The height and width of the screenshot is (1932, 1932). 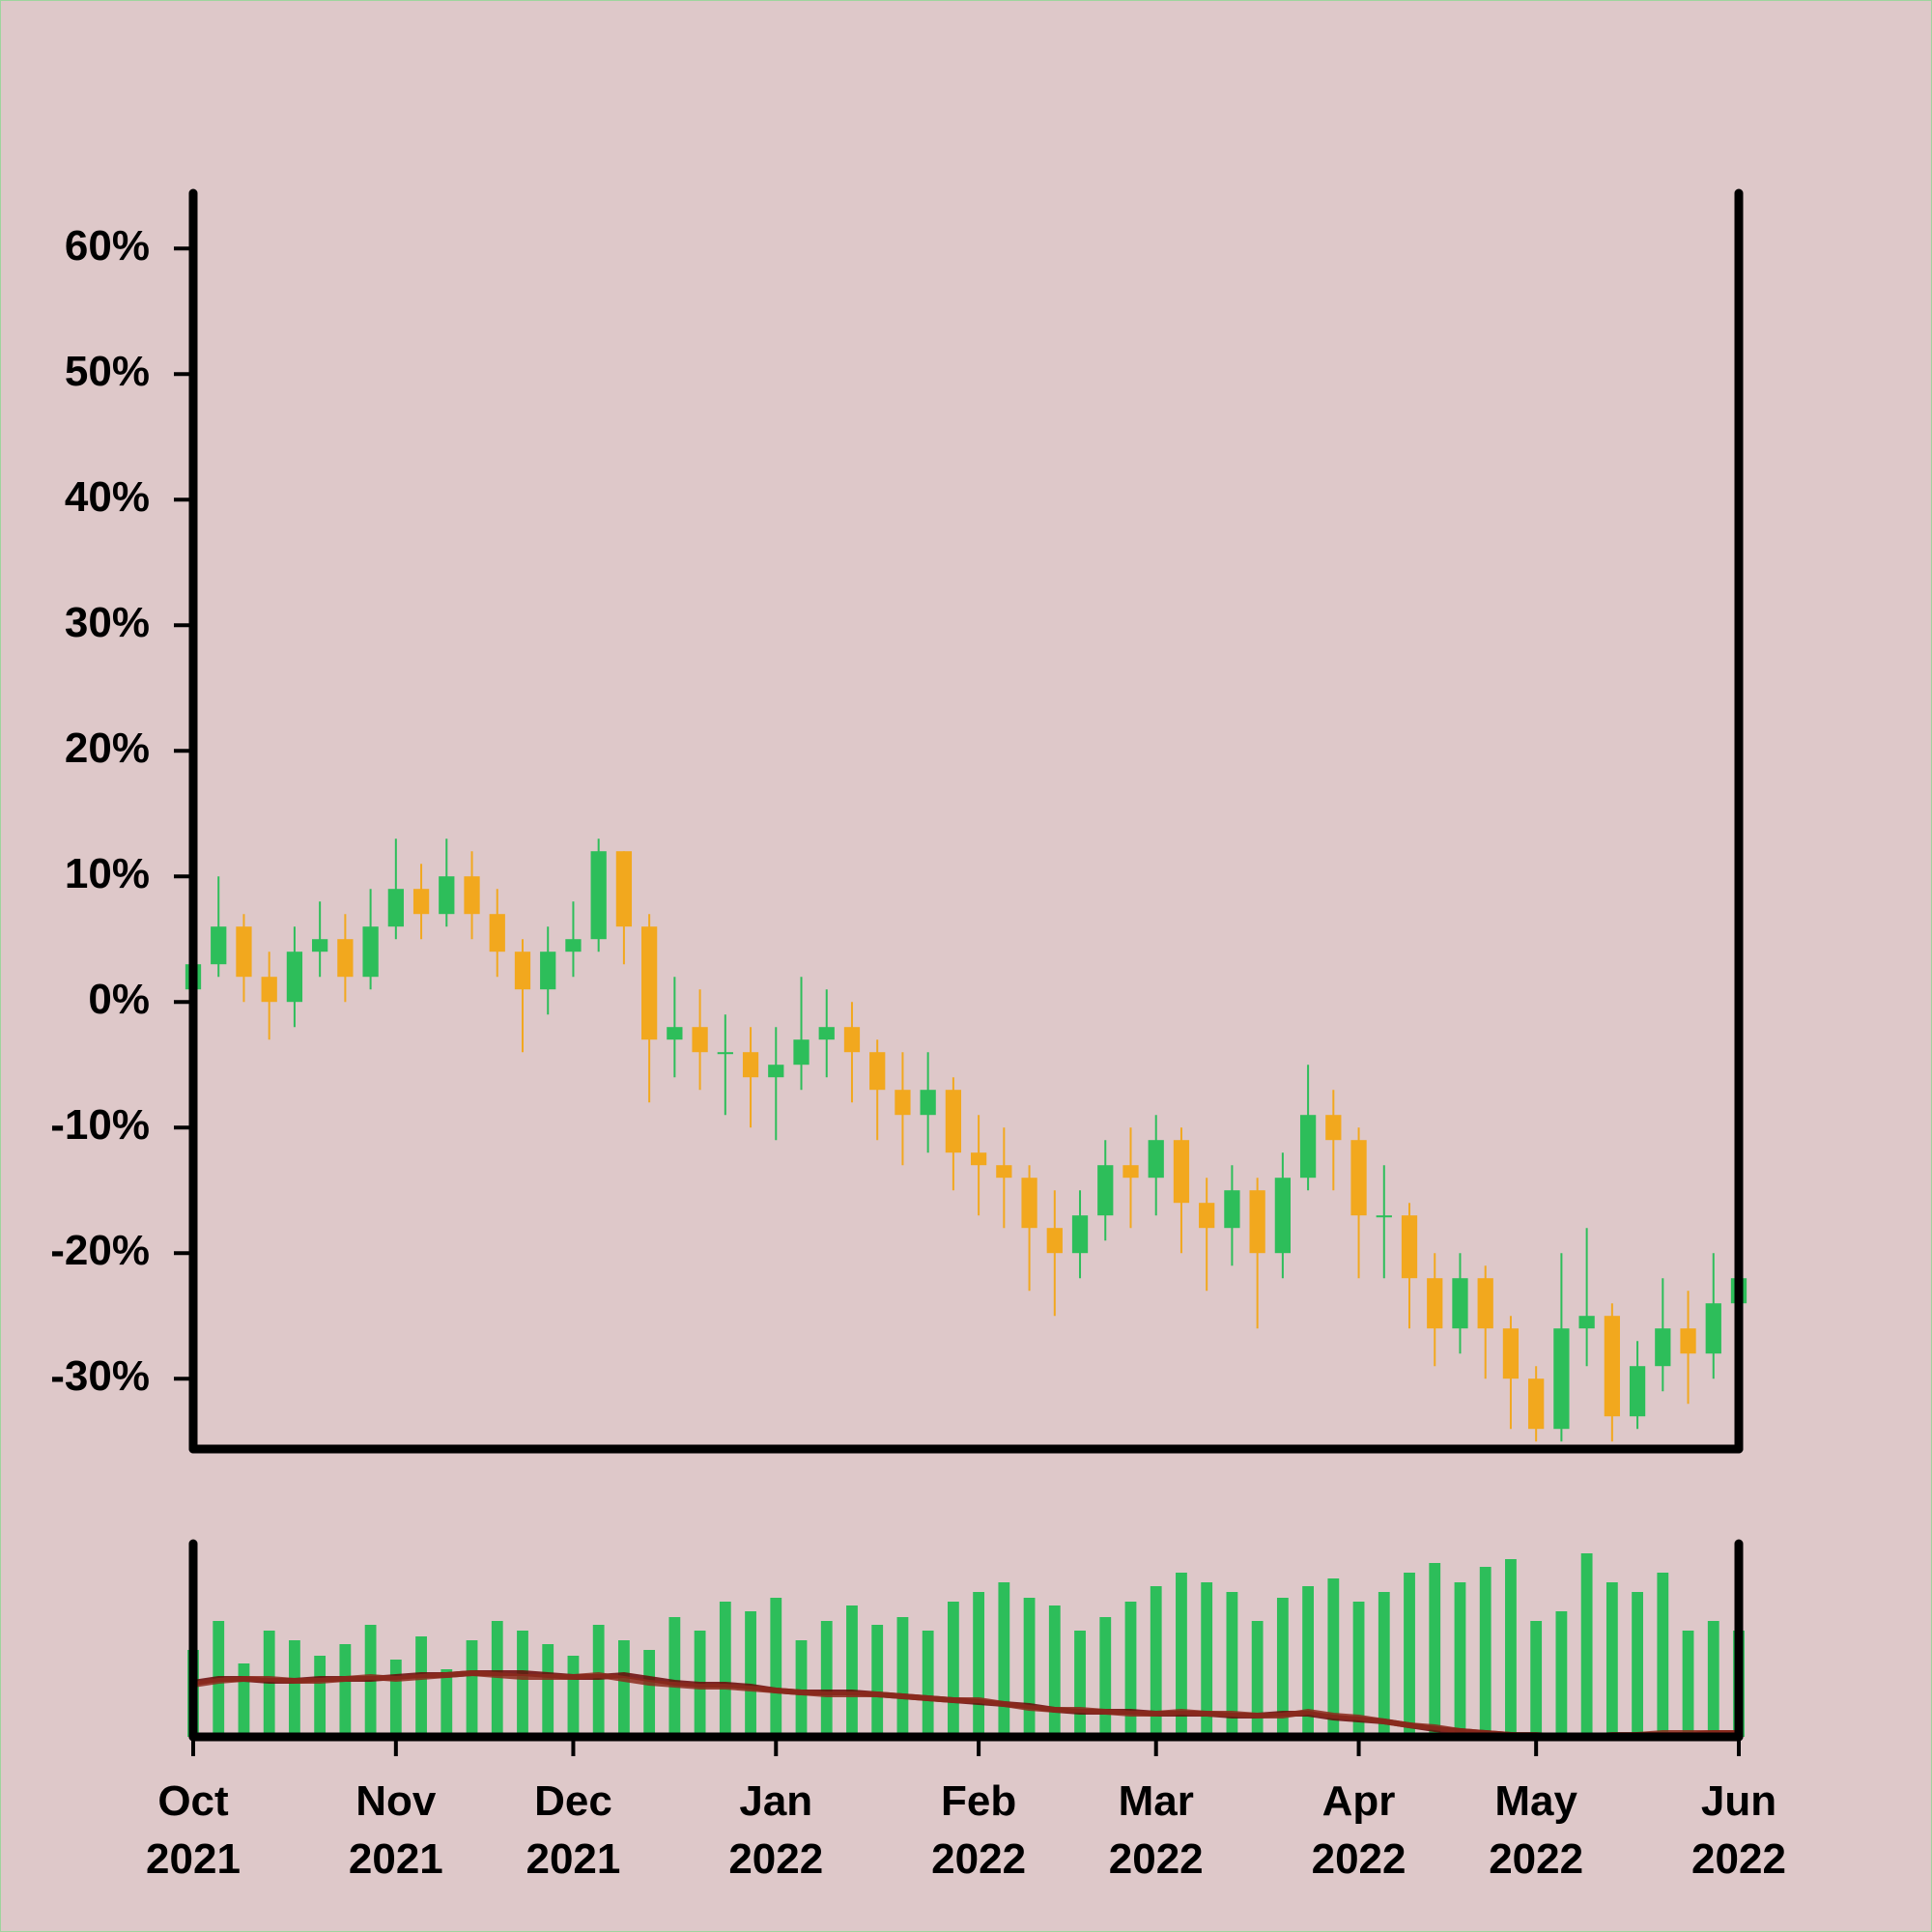 I want to click on y-tick-label: -20%, so click(x=100, y=1250).